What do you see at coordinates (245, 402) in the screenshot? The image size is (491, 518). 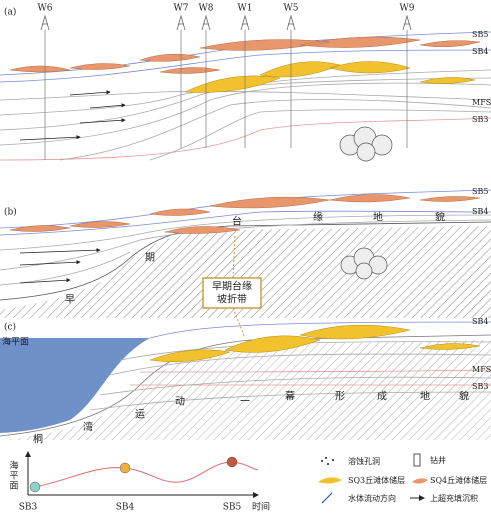 I see `landform-char: 一` at bounding box center [245, 402].